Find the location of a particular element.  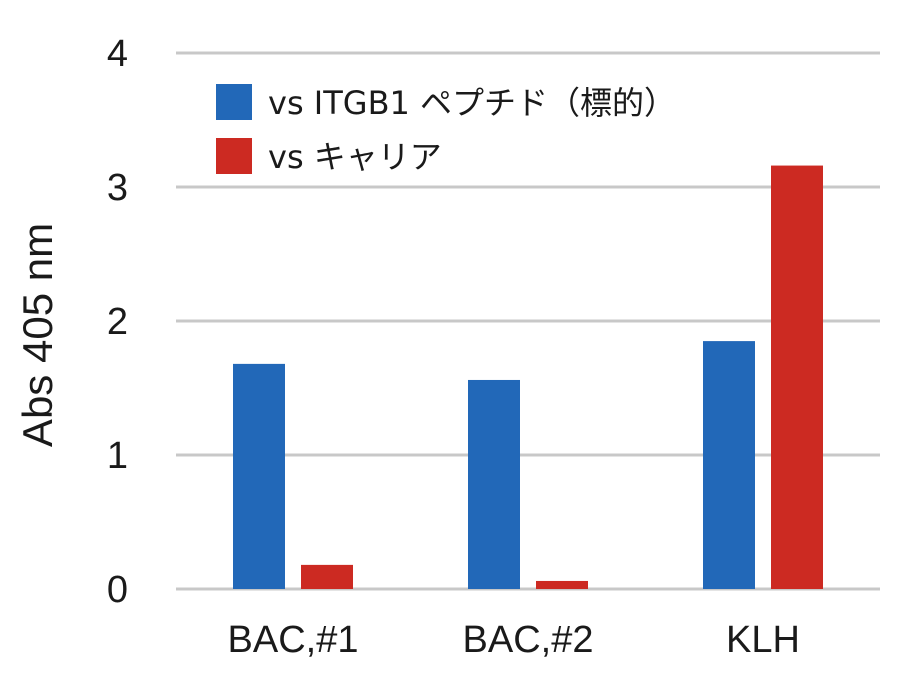

x-tick-label-2: KLH is located at coordinates (763, 640).